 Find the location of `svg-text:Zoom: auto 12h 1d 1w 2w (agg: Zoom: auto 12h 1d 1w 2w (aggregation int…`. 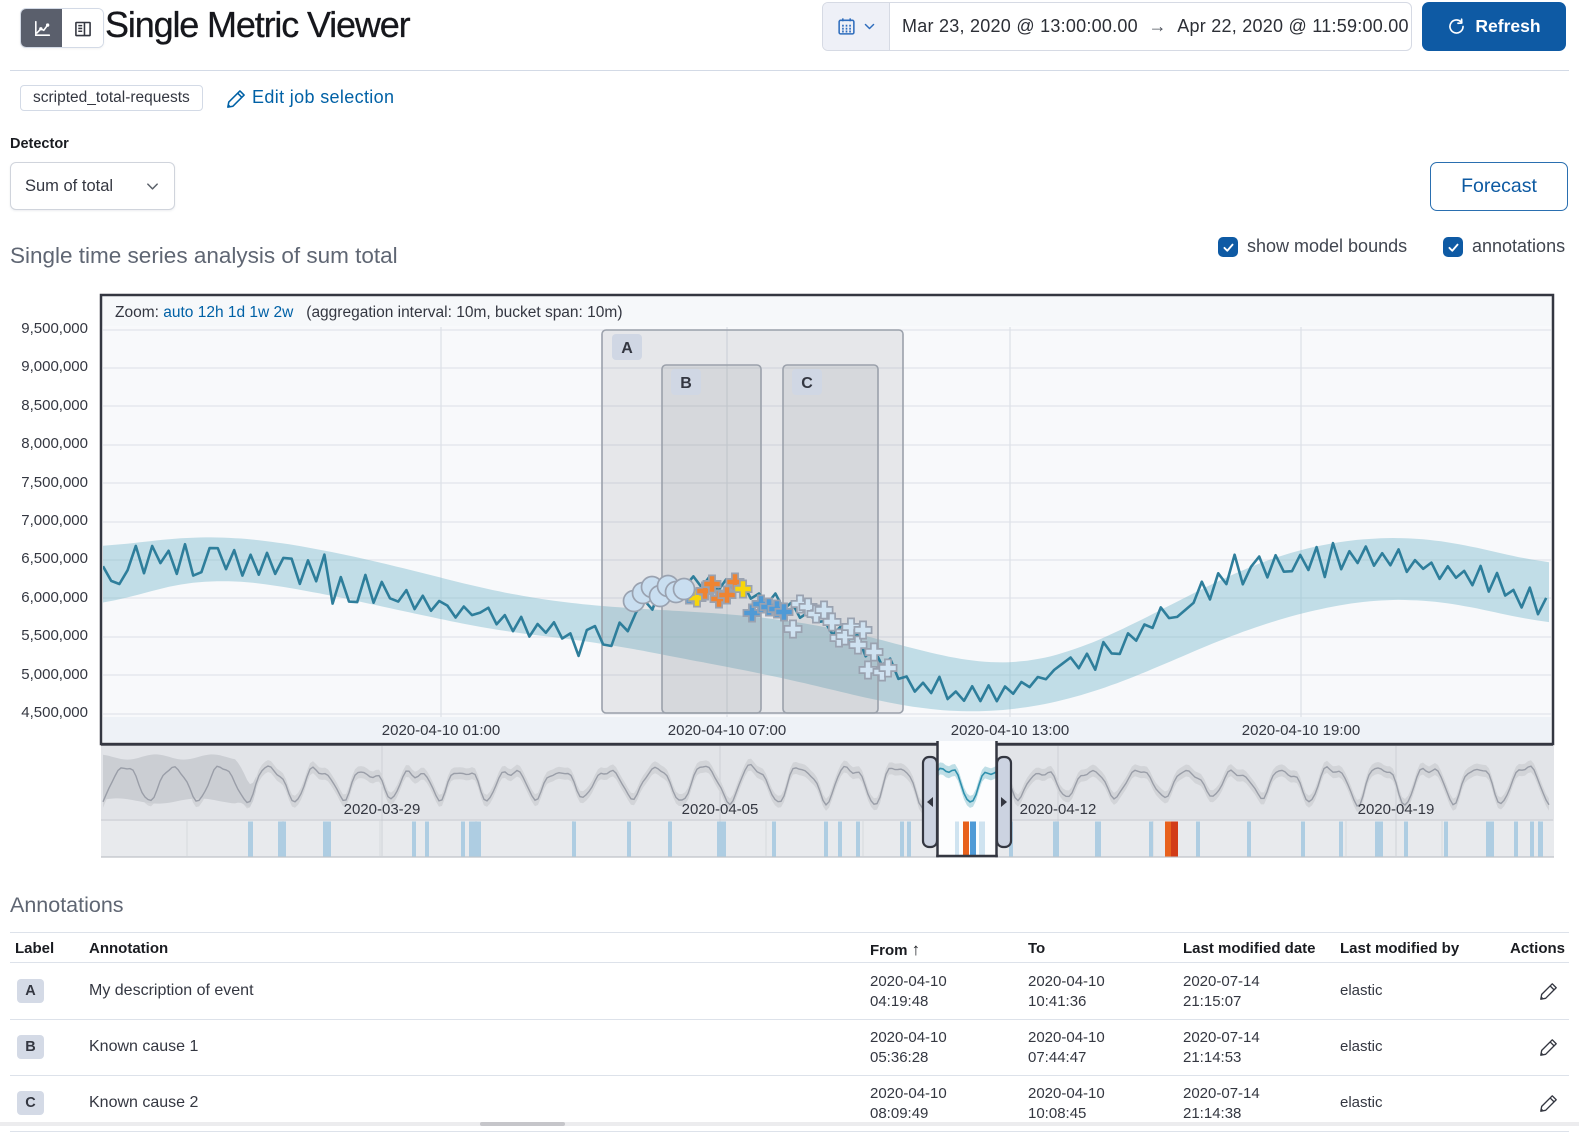

svg-text:Zoom: auto 12h 1d 1w 2w (agg: Zoom: auto 12h 1d 1w 2w (aggregation int… is located at coordinates (368, 312).